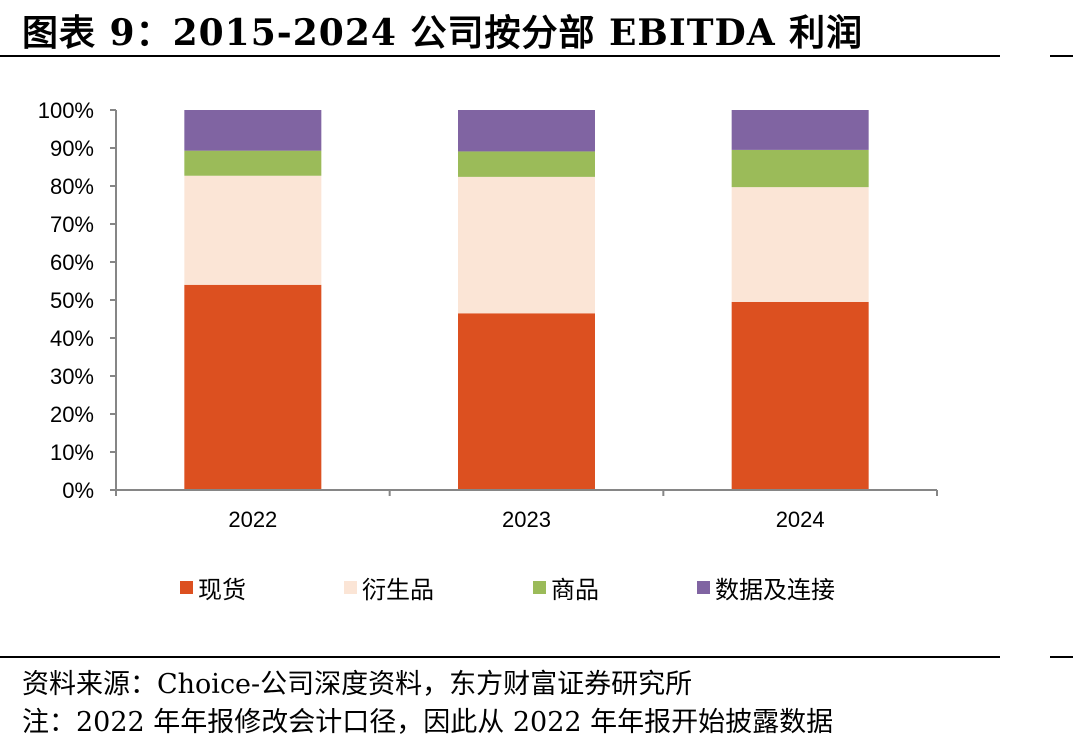 This screenshot has height=739, width=1073. What do you see at coordinates (72, 452) in the screenshot?
I see `y-tick-label: 10%` at bounding box center [72, 452].